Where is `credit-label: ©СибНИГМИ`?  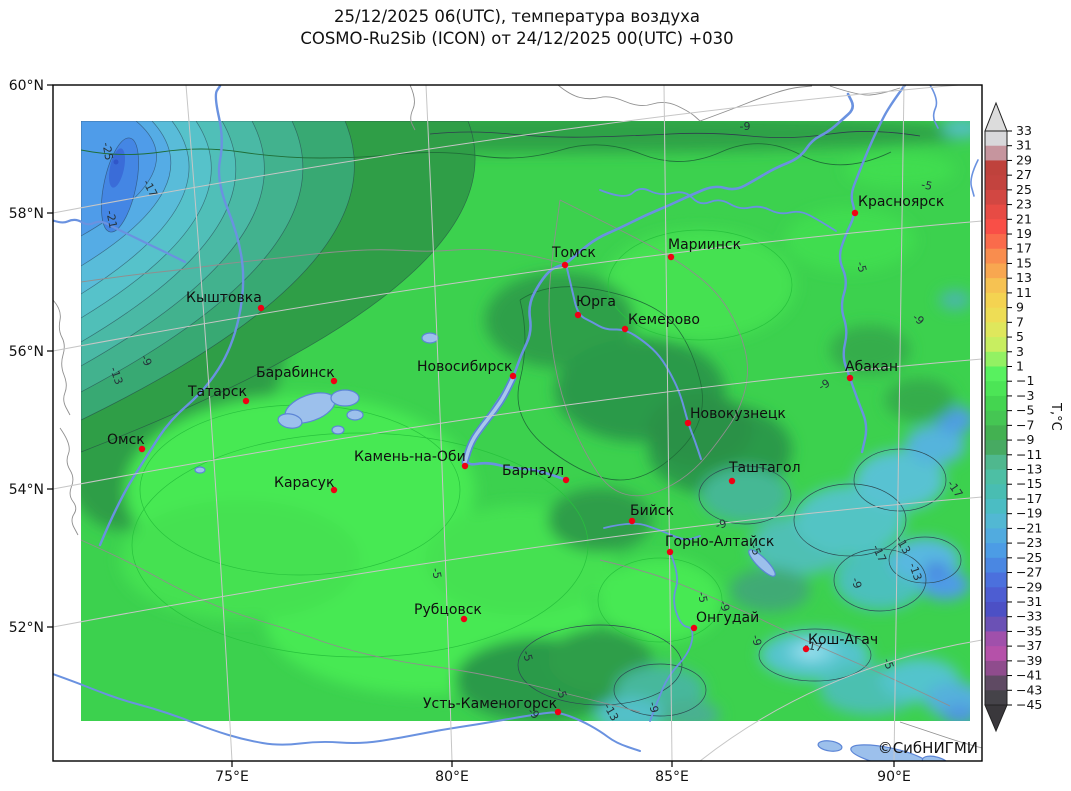 credit-label: ©СибНИГМИ is located at coordinates (928, 748).